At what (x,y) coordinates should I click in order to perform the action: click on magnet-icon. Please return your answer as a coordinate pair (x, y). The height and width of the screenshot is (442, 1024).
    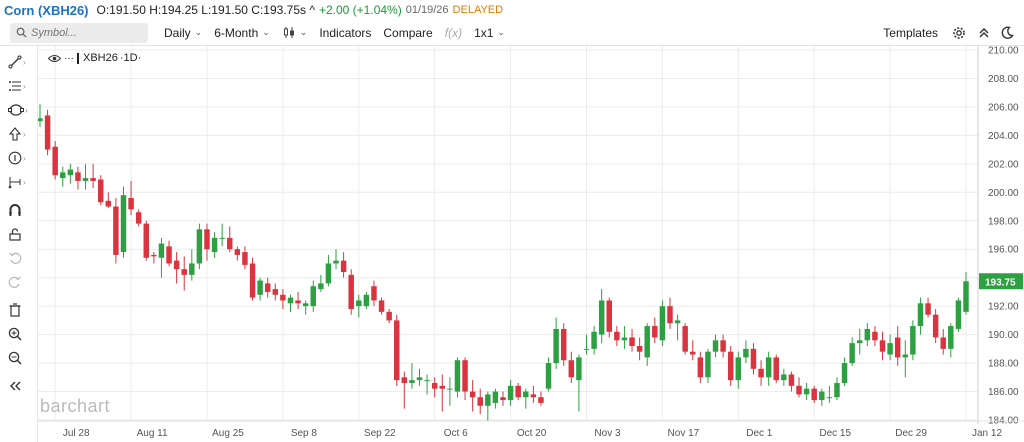
    Looking at the image, I should click on (15, 210).